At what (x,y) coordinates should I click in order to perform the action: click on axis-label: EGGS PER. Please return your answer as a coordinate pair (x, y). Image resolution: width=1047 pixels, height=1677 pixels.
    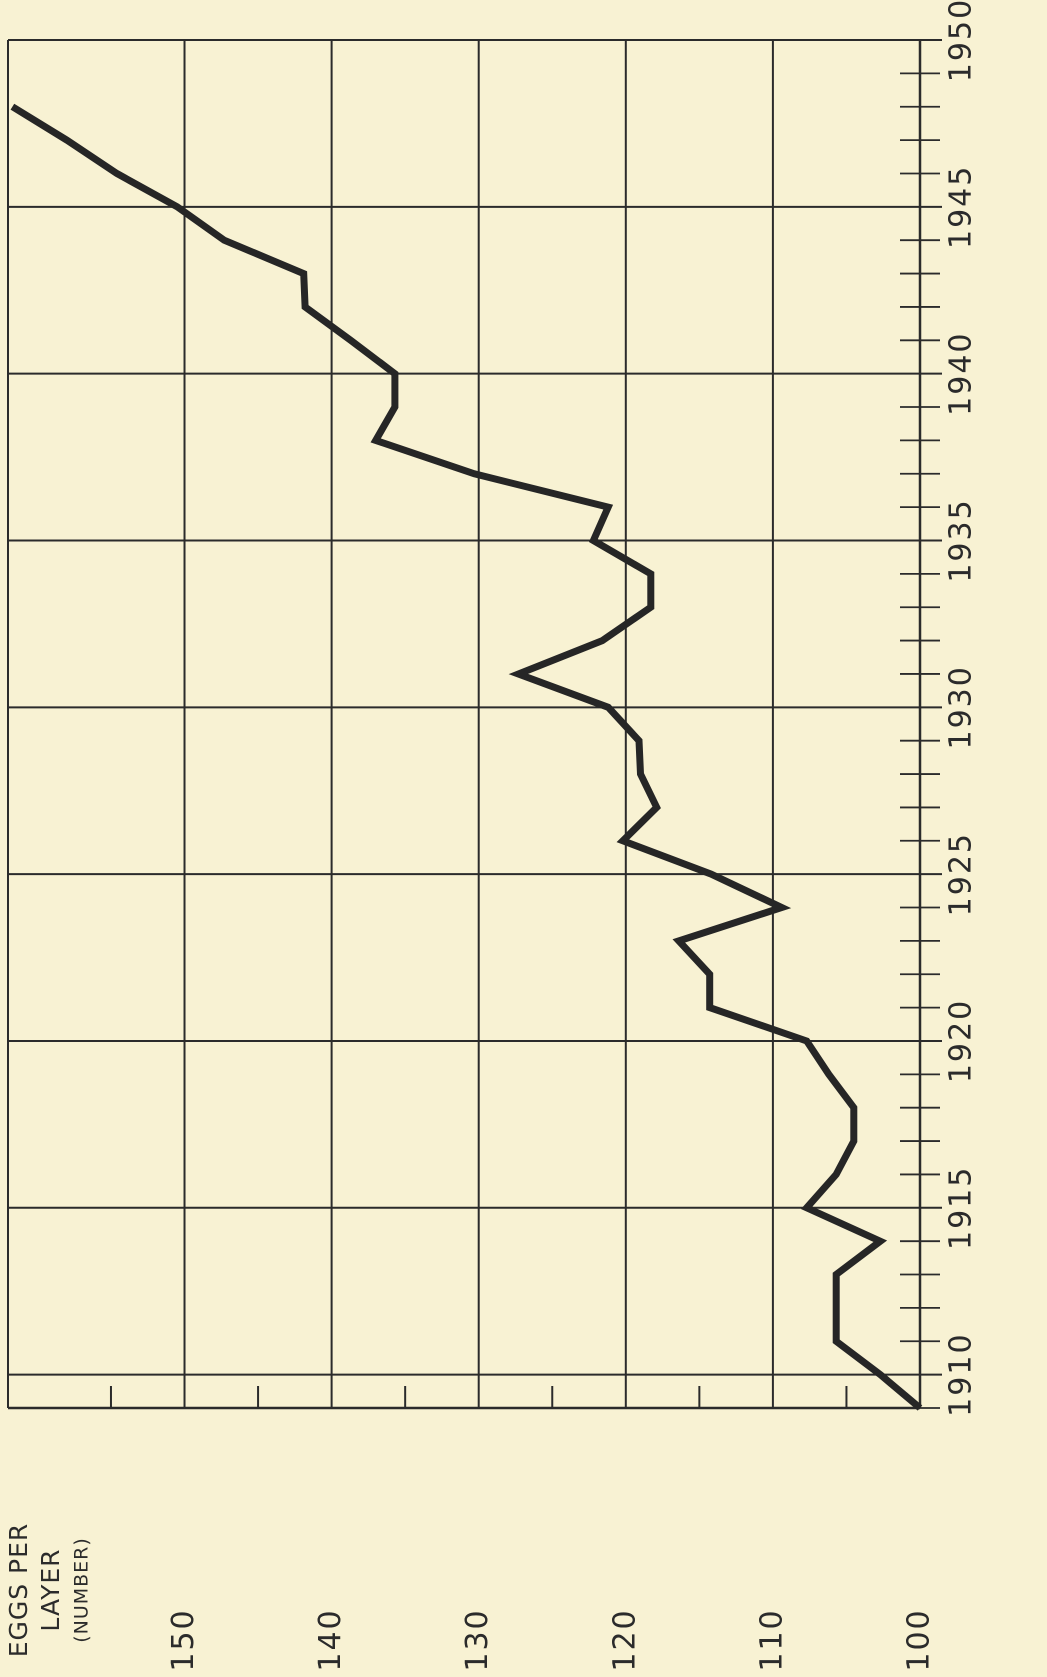
    Looking at the image, I should click on (18, 1590).